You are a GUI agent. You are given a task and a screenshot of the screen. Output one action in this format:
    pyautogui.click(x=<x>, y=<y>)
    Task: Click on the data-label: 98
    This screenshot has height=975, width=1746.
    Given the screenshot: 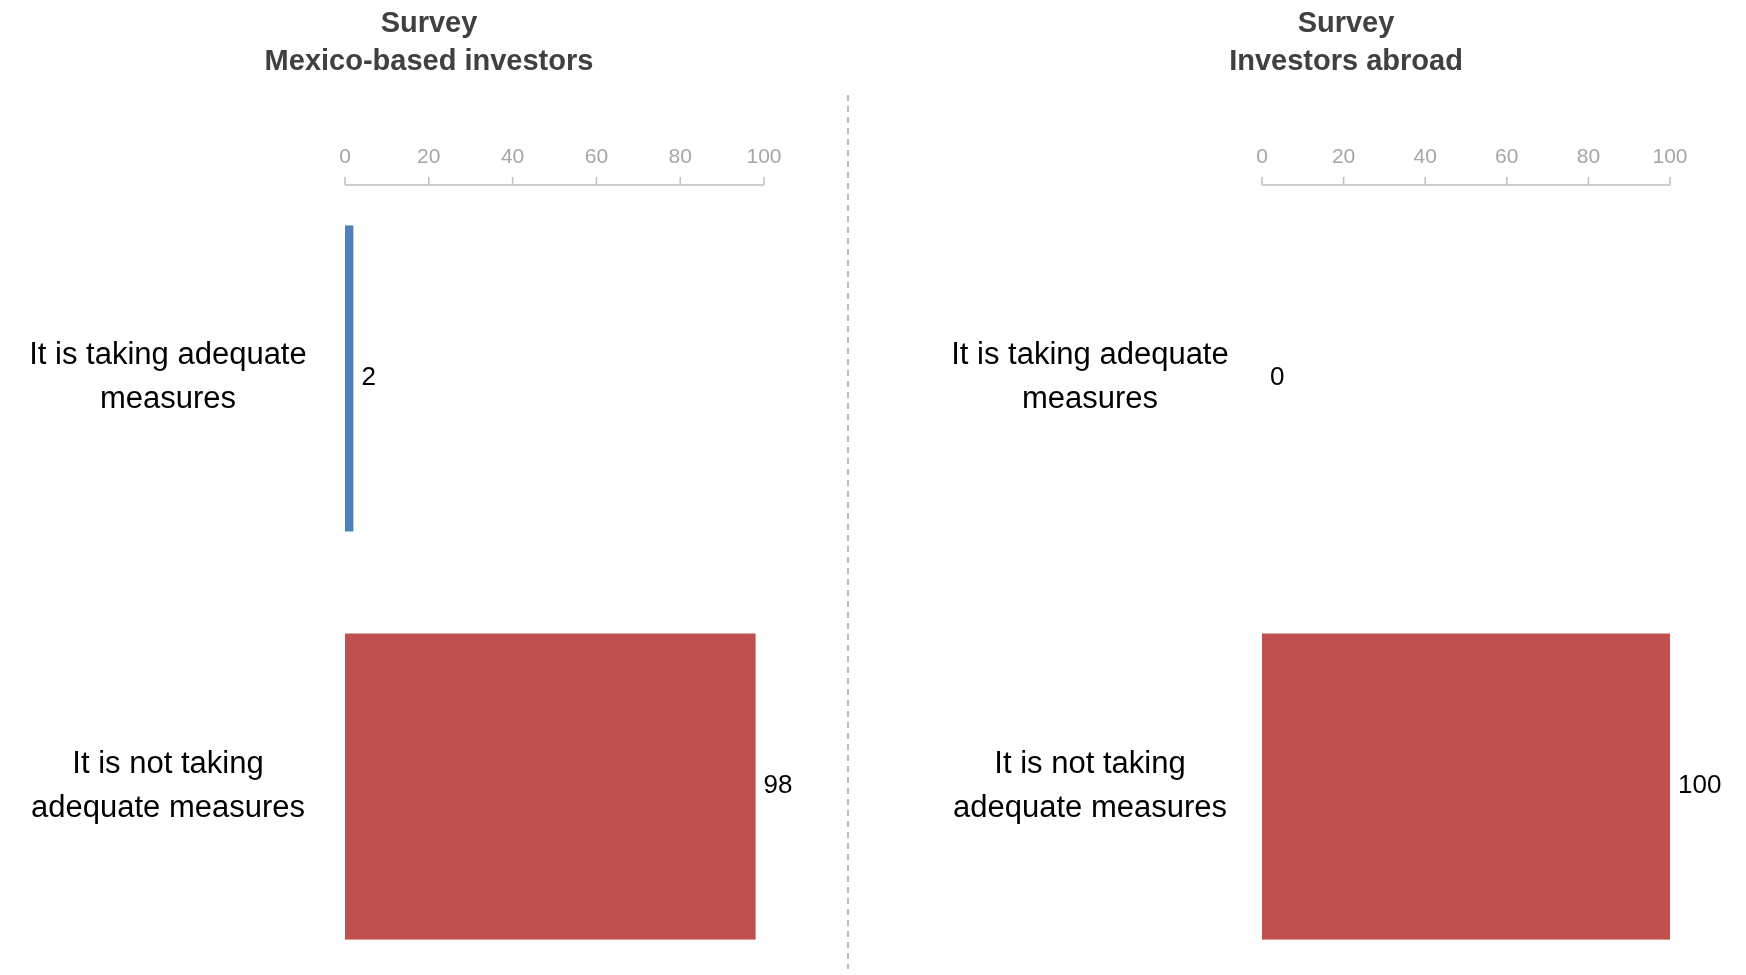 What is the action you would take?
    pyautogui.click(x=778, y=784)
    